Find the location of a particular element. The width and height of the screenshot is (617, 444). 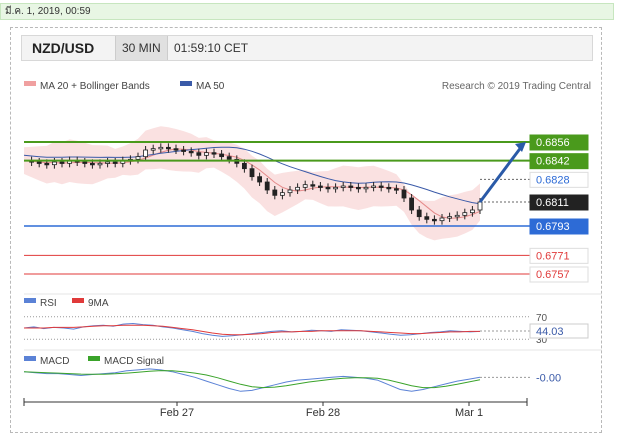

time-label: 01:59:10 CET is located at coordinates (211, 48).